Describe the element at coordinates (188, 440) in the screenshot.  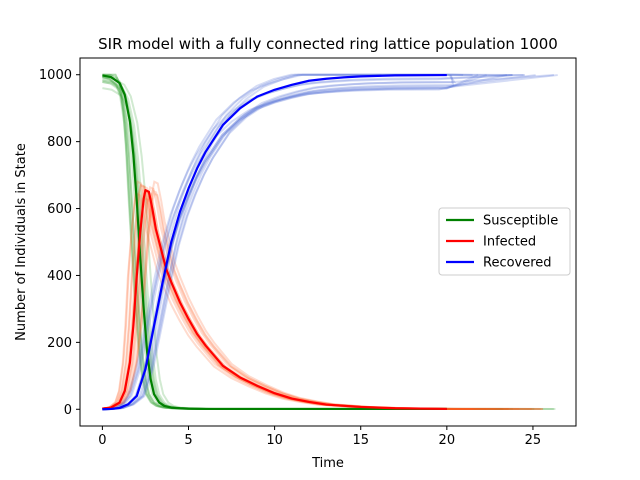
I see `x-tick-label: 5` at that location.